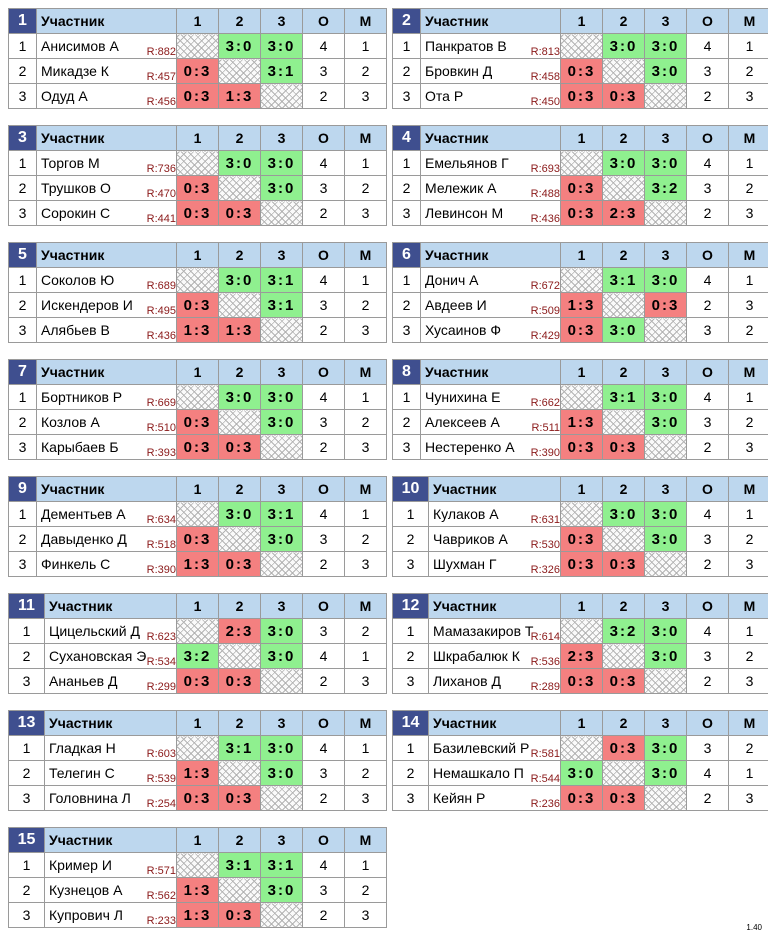 This screenshot has height=936, width=768. I want to click on player-name: Мележик А, so click(461, 188).